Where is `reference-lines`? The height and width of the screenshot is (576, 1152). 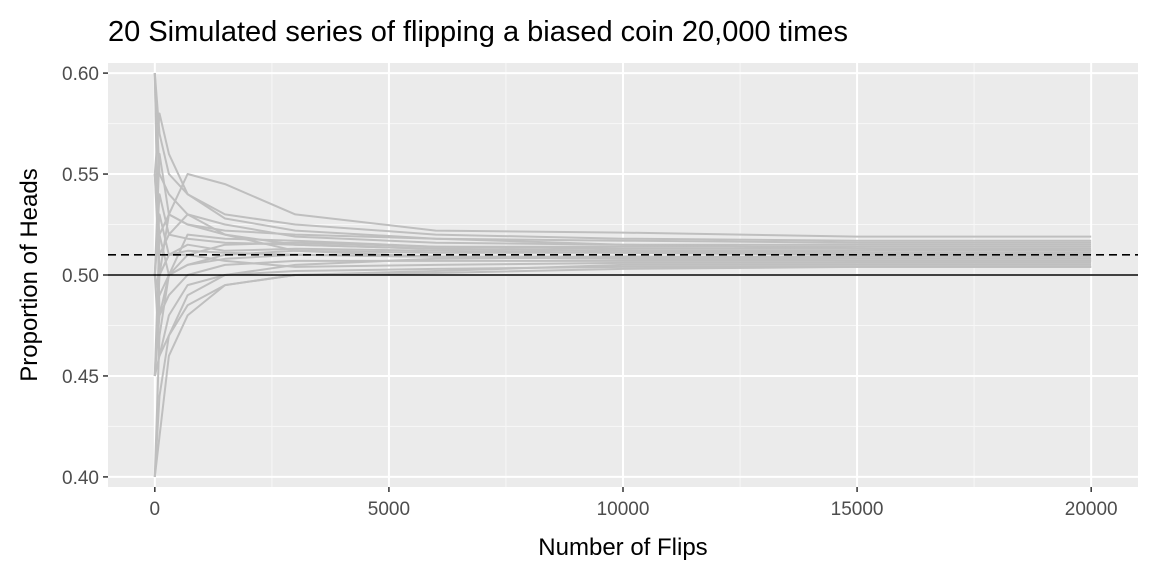 reference-lines is located at coordinates (623, 265).